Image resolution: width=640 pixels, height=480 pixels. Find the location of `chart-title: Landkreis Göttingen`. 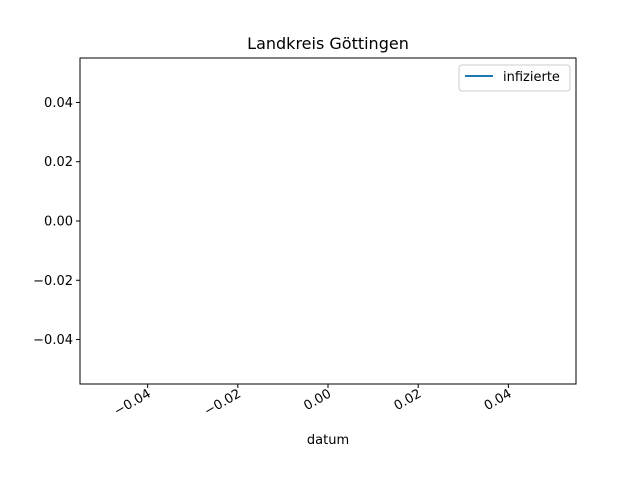

chart-title: Landkreis Göttingen is located at coordinates (328, 43).